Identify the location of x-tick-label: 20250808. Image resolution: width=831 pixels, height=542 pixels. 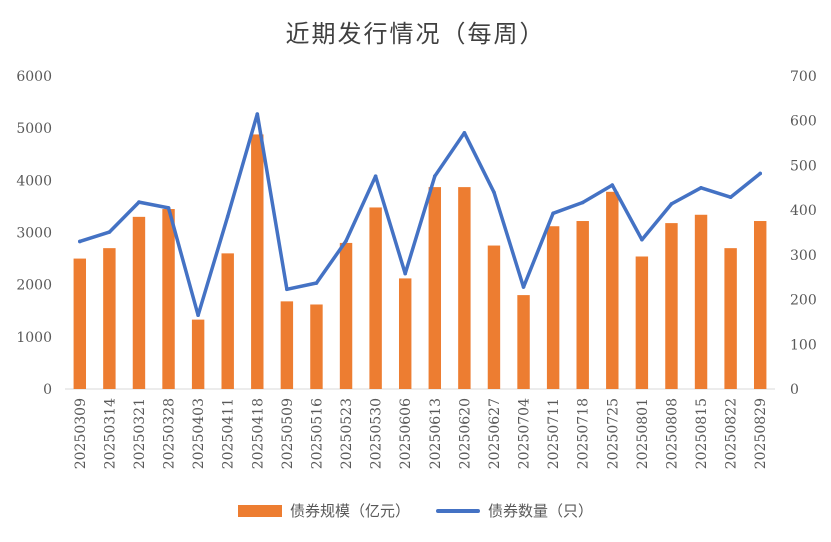
(672, 433).